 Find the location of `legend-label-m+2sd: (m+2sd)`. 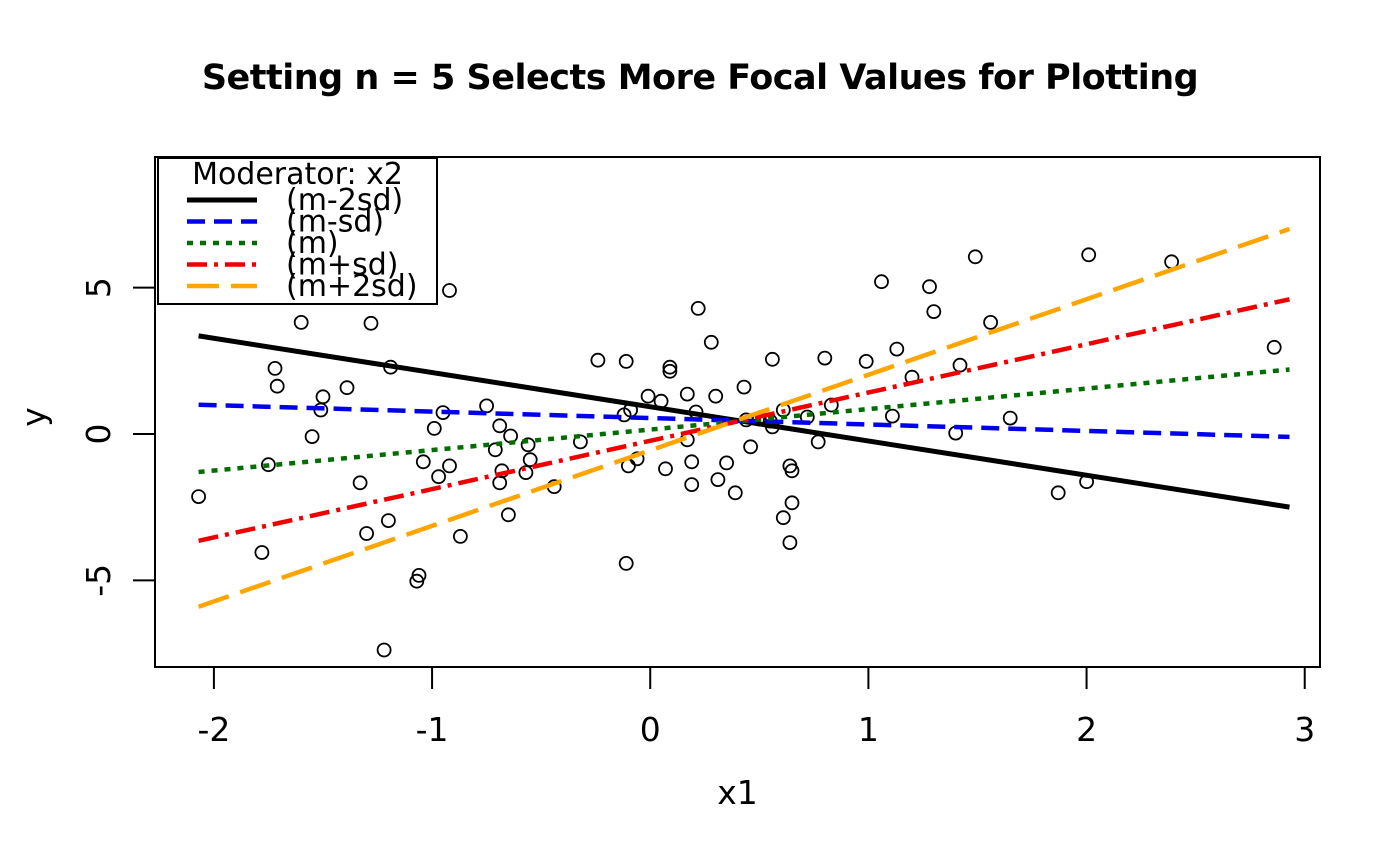

legend-label-m+2sd: (m+2sd) is located at coordinates (352, 286).